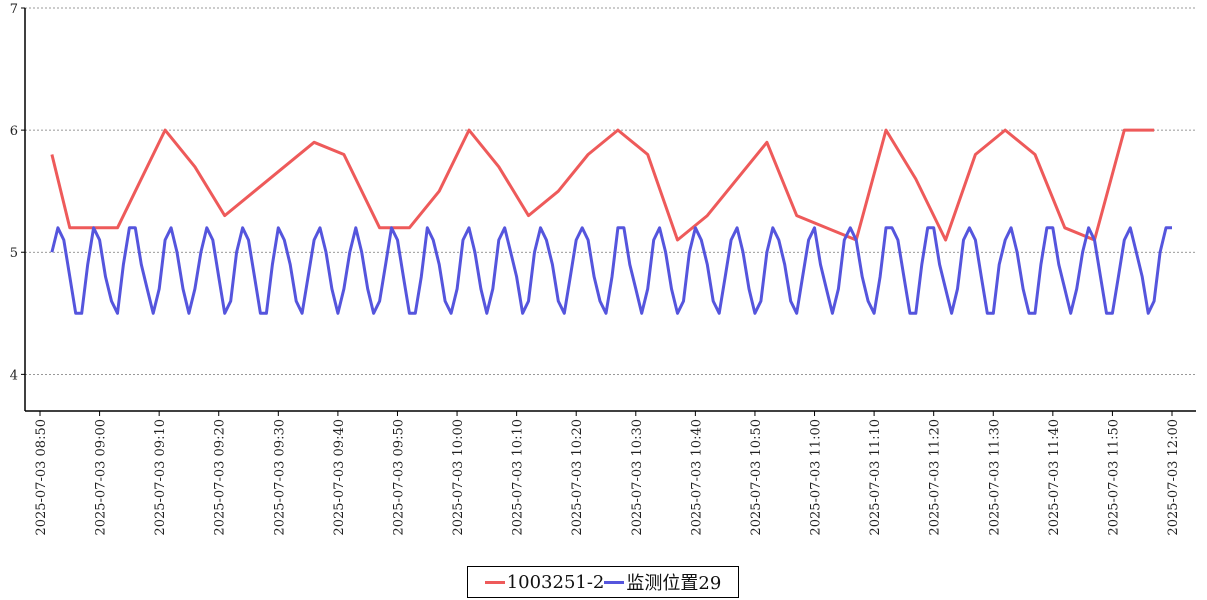  What do you see at coordinates (696, 477) in the screenshot?
I see `x-tick-label: 2025-07-03 10:40` at bounding box center [696, 477].